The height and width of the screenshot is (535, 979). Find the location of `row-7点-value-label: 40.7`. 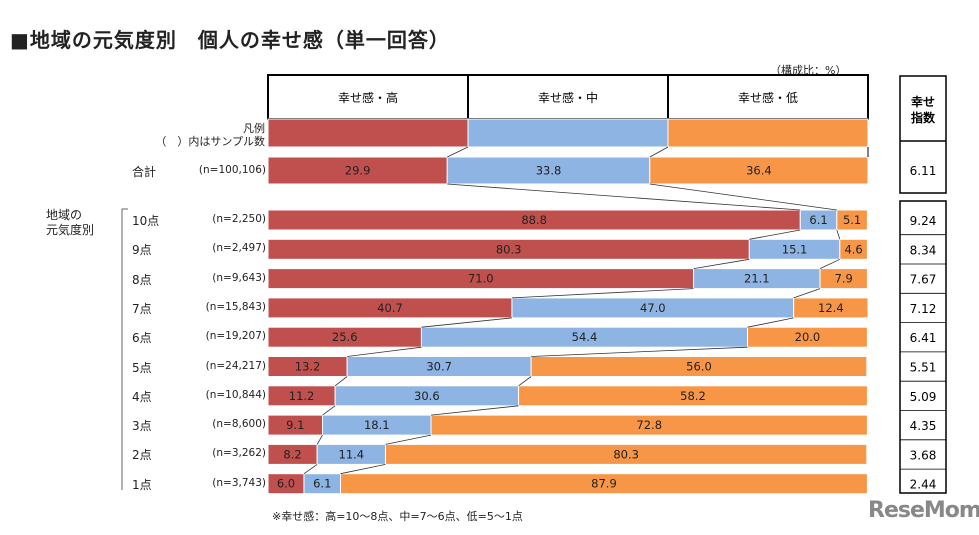

row-7点-value-label: 40.7 is located at coordinates (390, 308).